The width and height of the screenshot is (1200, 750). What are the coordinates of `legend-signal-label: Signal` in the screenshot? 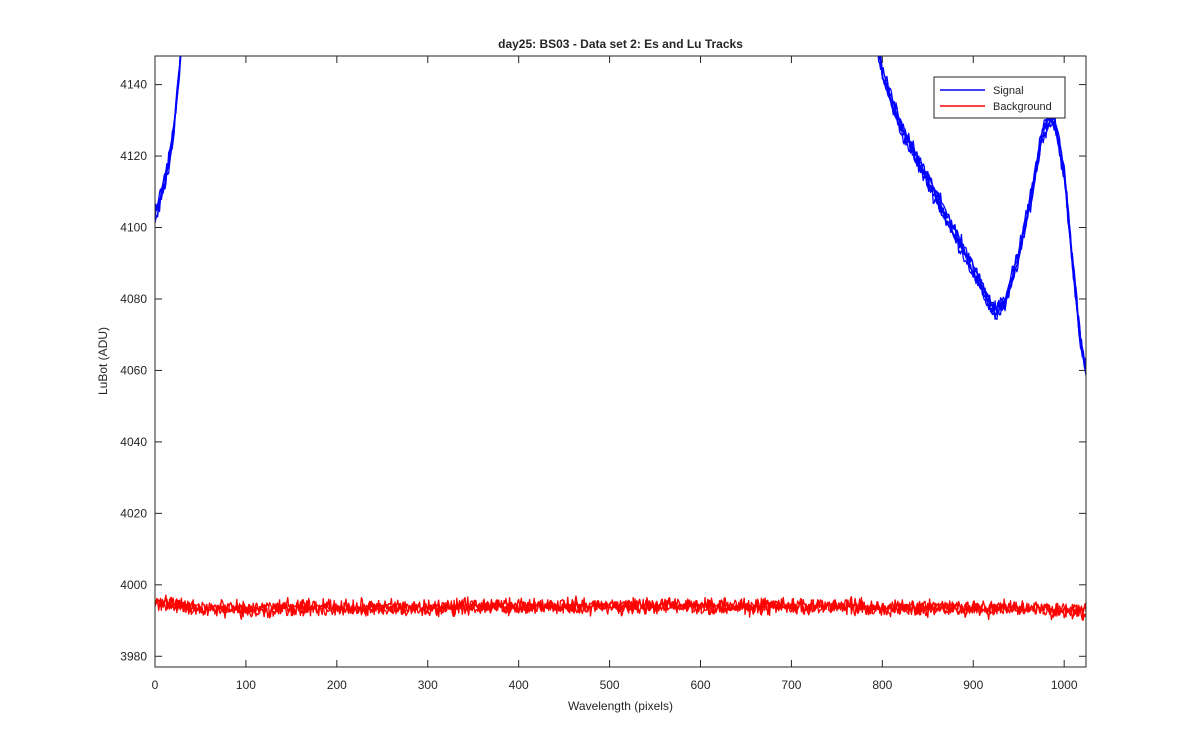 It's located at (1008, 91).